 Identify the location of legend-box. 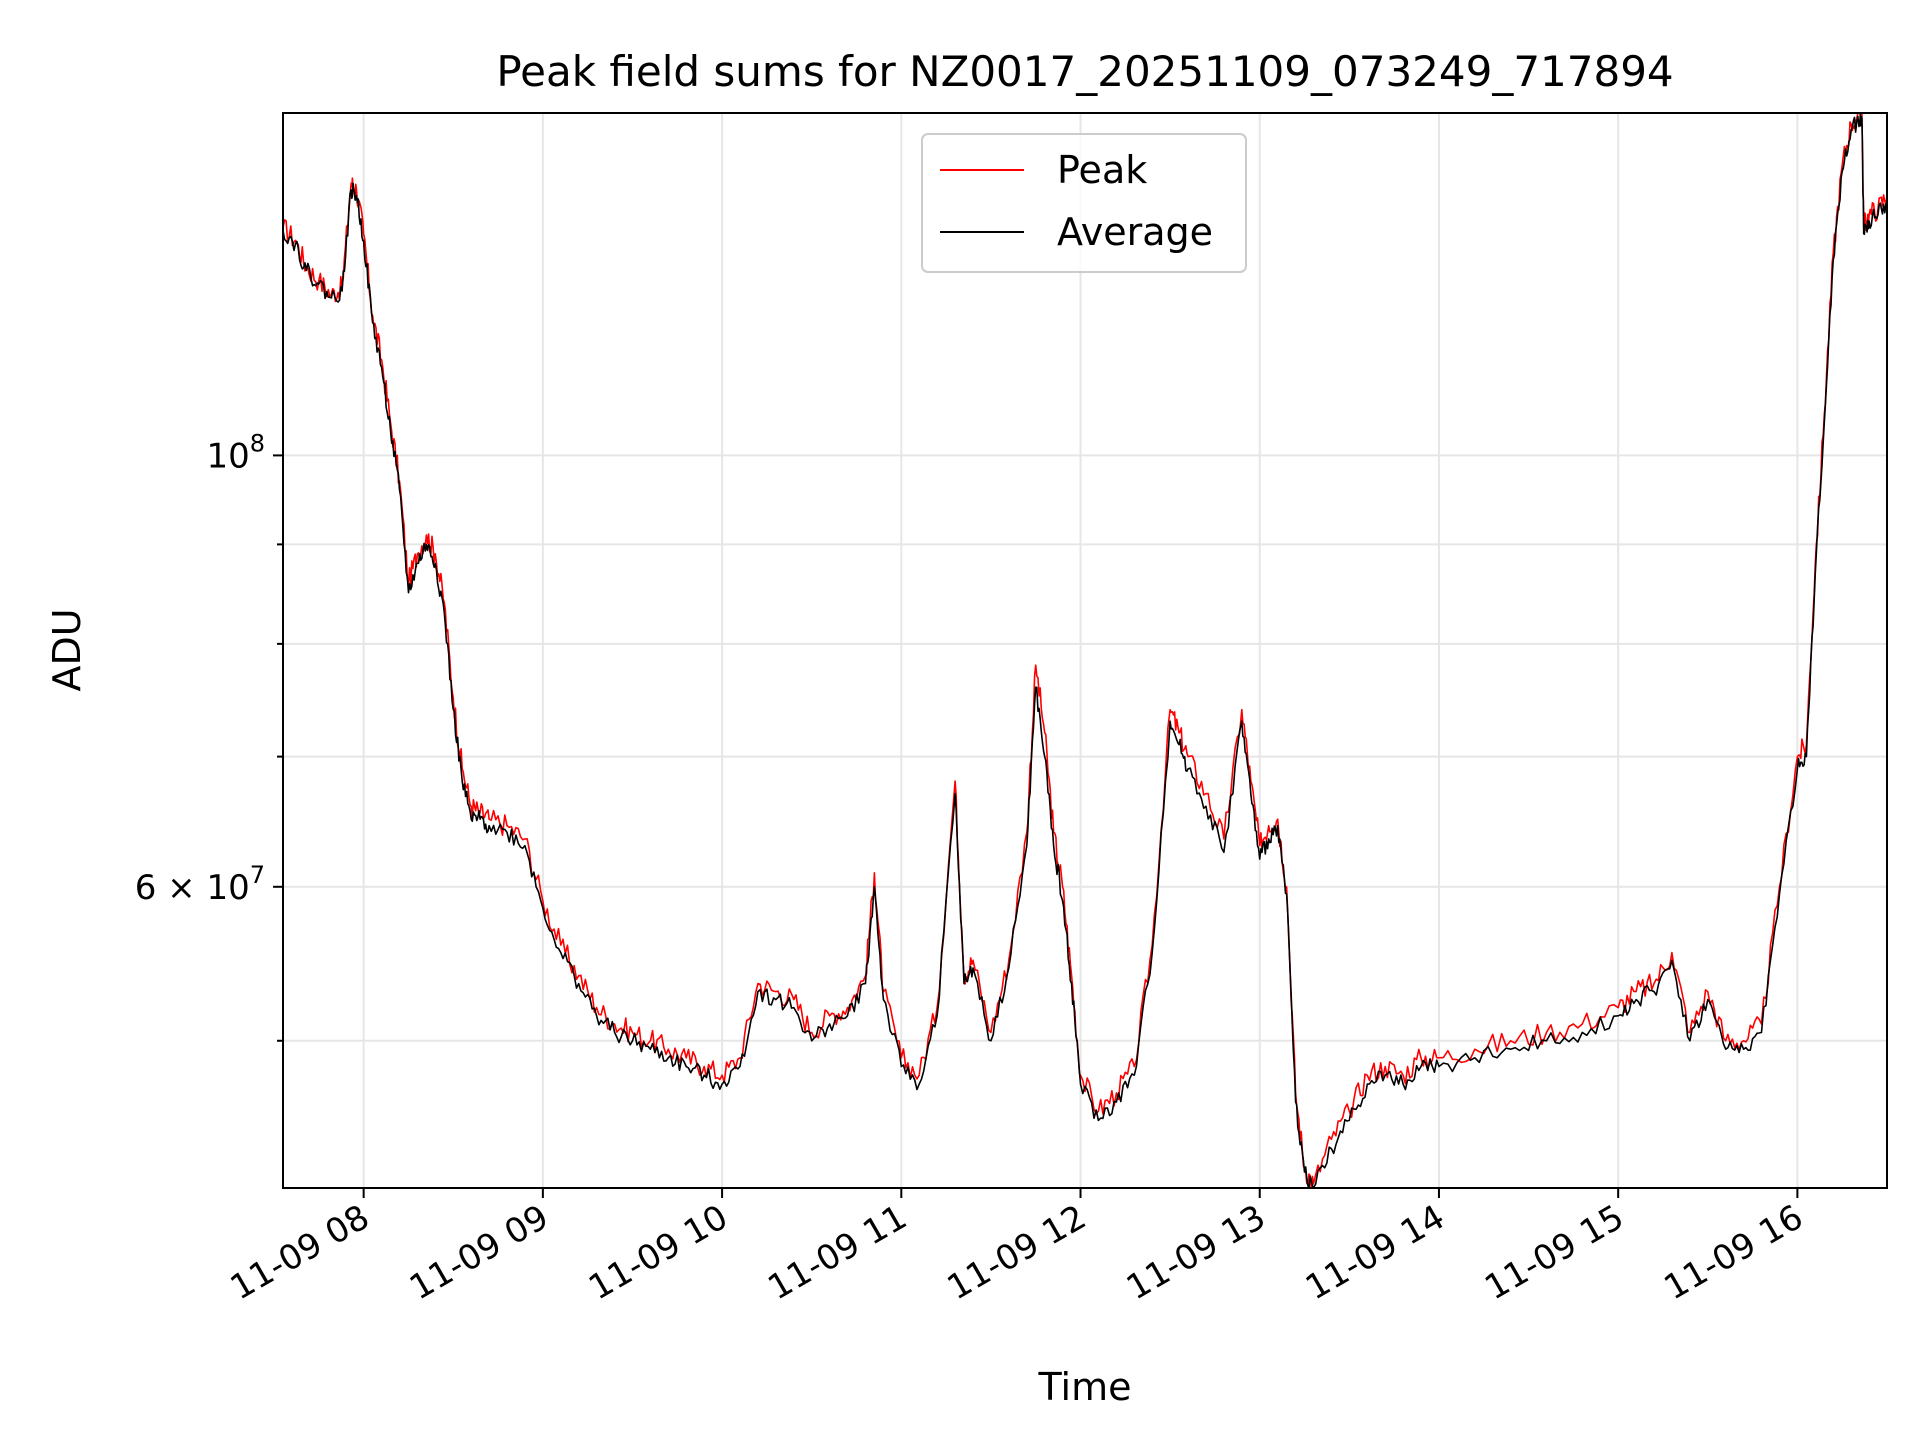
(1084, 203).